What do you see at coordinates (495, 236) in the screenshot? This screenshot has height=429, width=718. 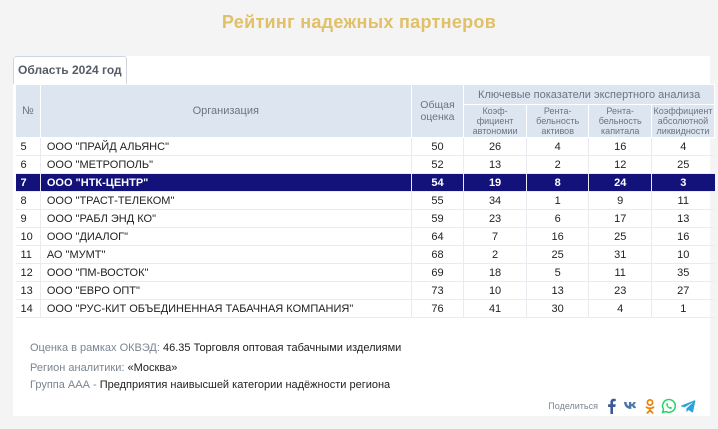 I see `autonomy-cell: 7` at bounding box center [495, 236].